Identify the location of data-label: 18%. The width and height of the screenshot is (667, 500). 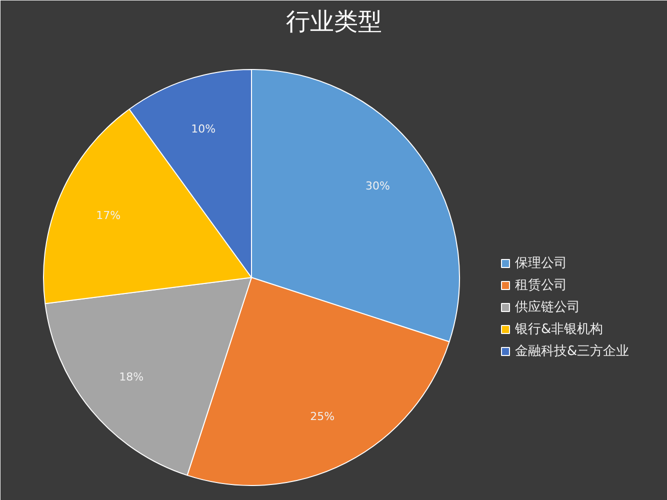
(131, 377).